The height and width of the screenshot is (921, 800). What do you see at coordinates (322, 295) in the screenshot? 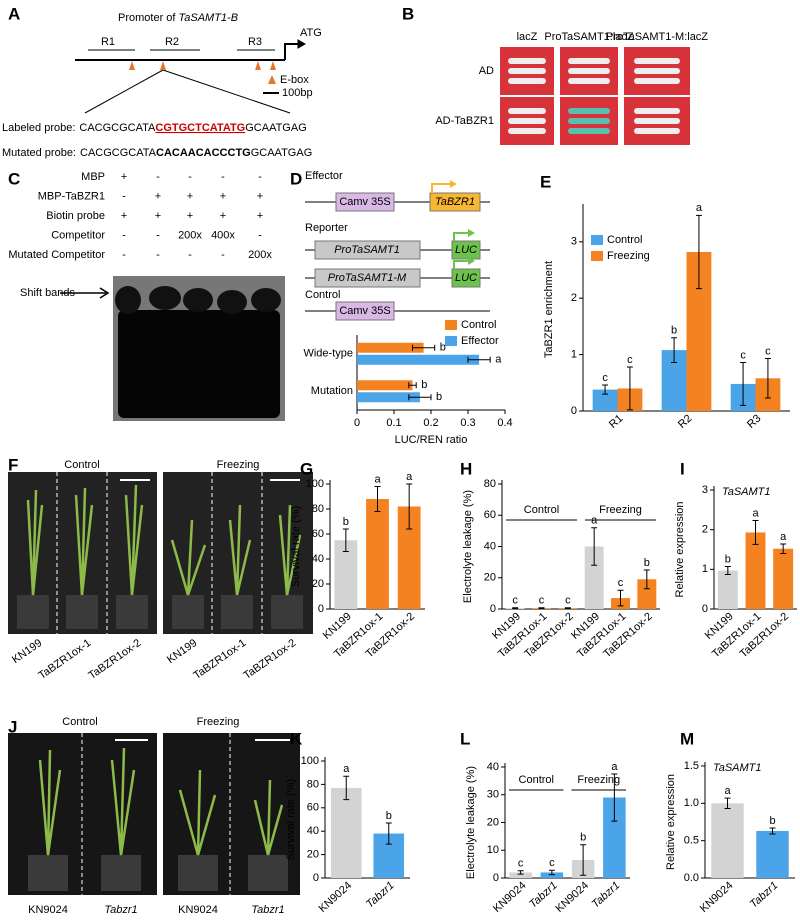
I see `construct-label: Control` at bounding box center [322, 295].